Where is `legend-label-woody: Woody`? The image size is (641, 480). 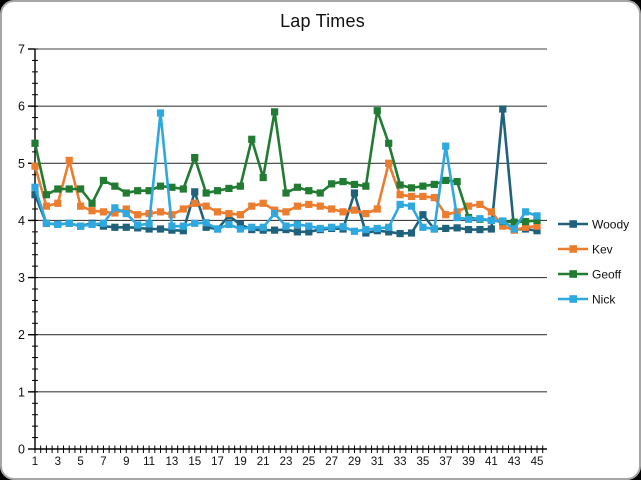 legend-label-woody: Woody is located at coordinates (610, 225).